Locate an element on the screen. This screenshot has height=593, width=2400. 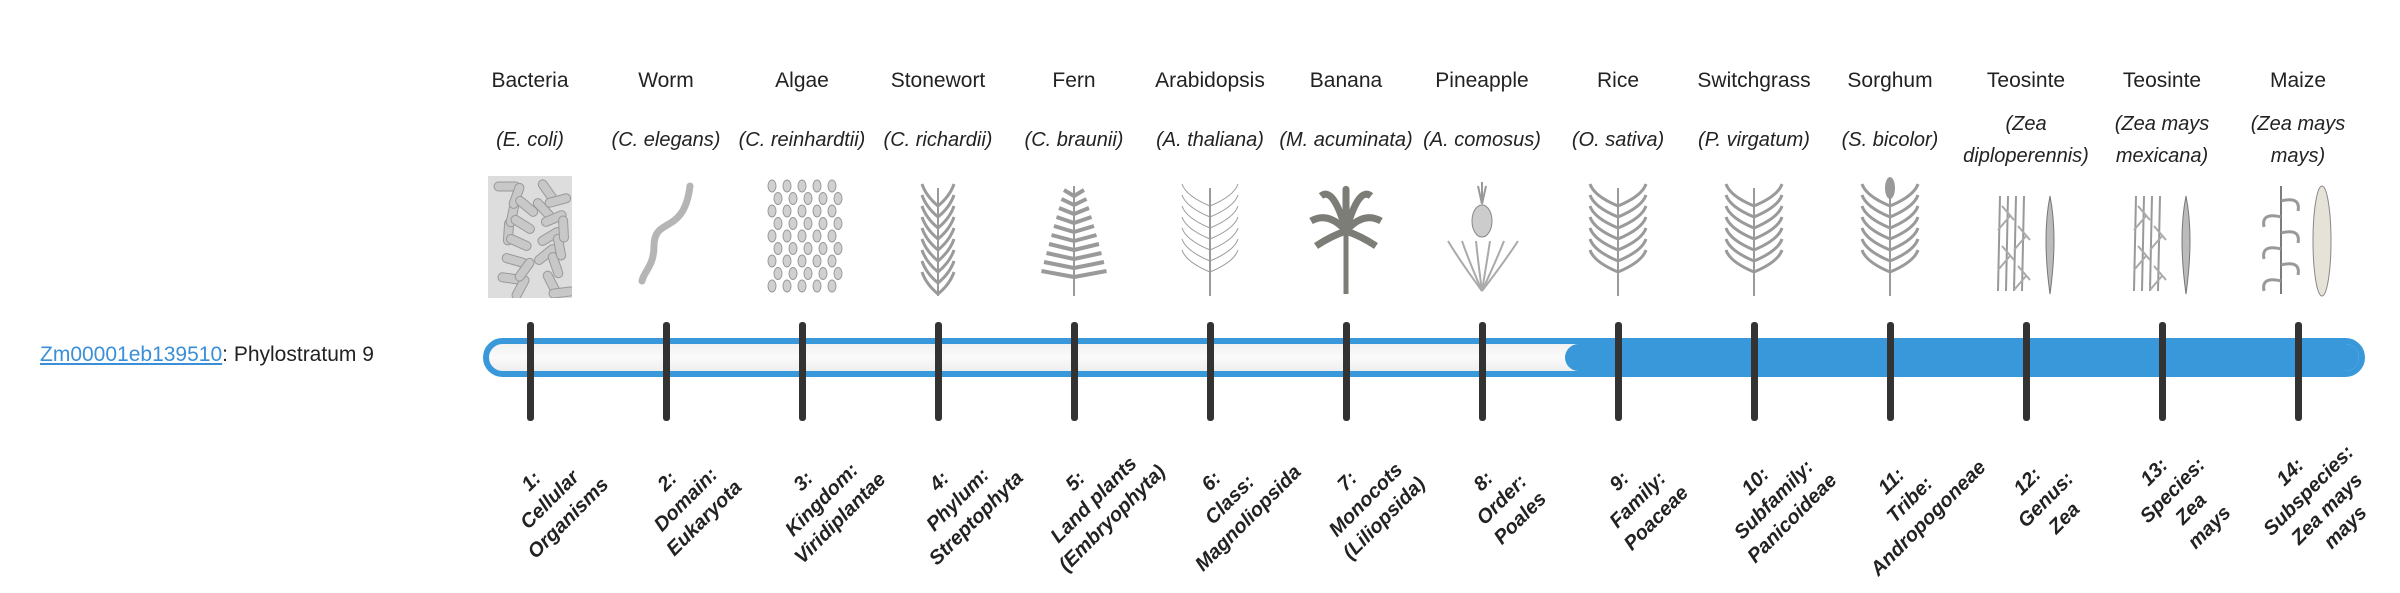
species-text: (A. thaliana) is located at coordinates (1210, 140).